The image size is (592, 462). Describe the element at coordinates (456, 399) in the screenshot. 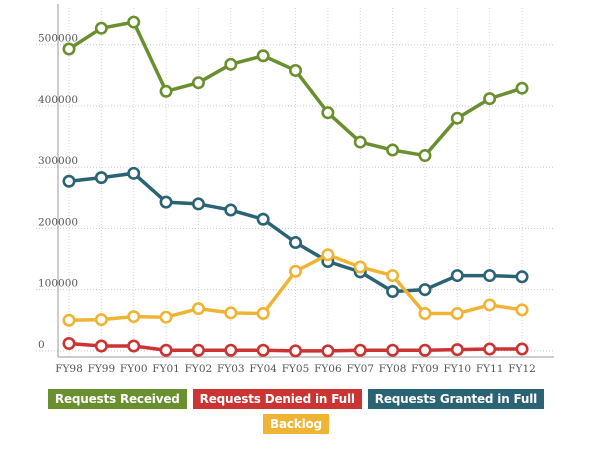

I see `legend-item-requests-granted: Requests Granted in Full` at that location.